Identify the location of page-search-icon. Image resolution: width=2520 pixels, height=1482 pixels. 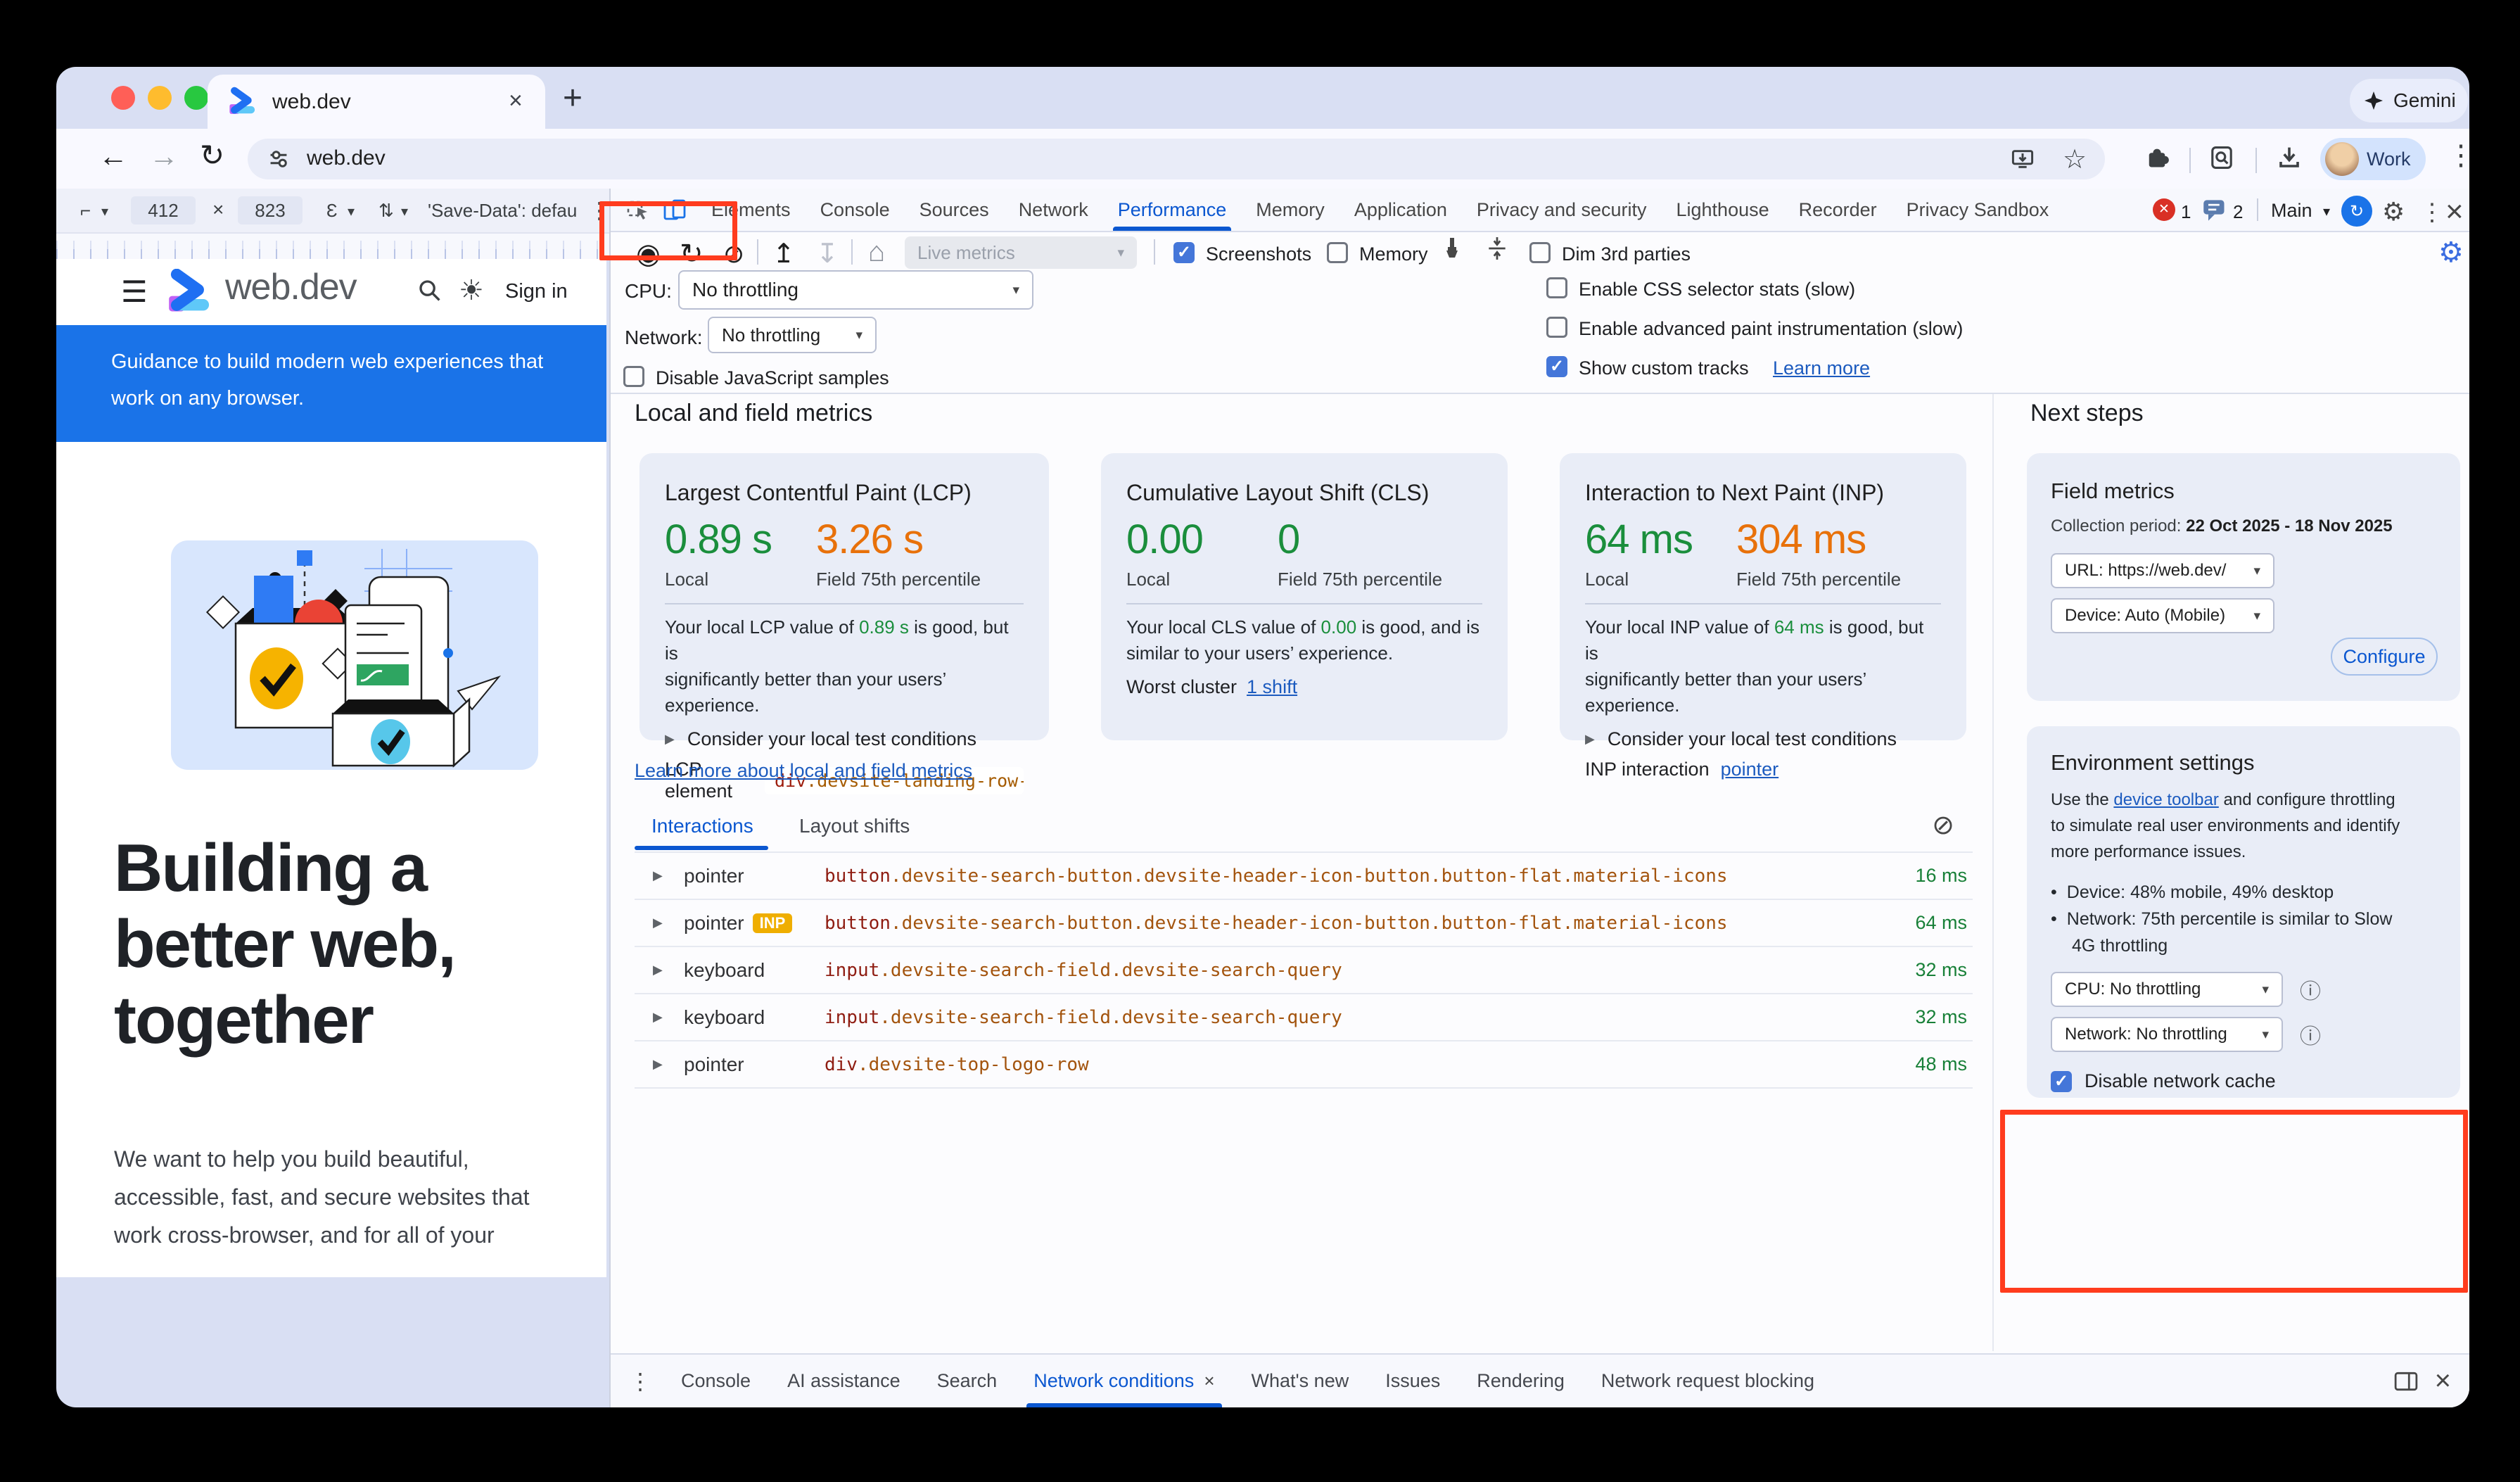
(429, 290).